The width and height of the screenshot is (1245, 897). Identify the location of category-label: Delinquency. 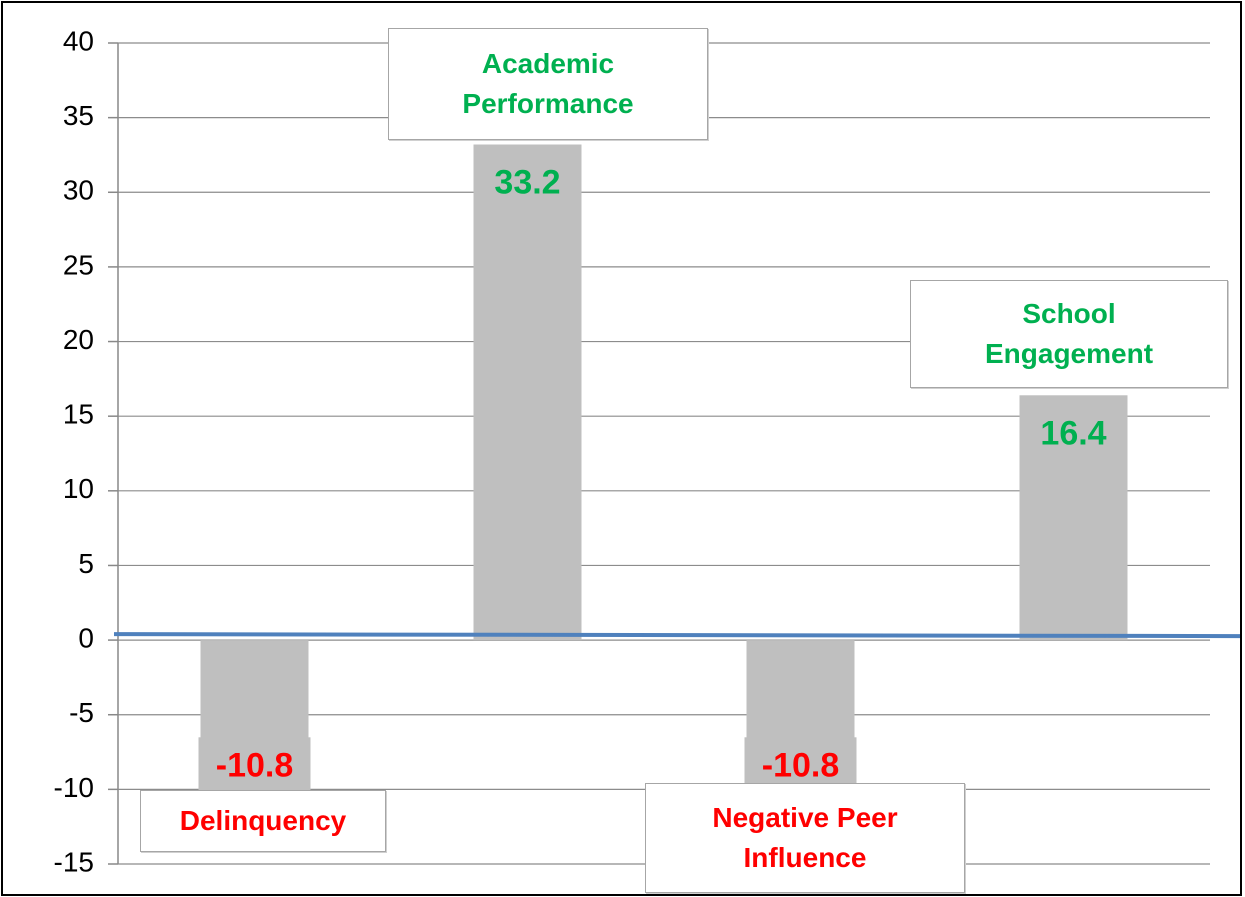
(263, 820).